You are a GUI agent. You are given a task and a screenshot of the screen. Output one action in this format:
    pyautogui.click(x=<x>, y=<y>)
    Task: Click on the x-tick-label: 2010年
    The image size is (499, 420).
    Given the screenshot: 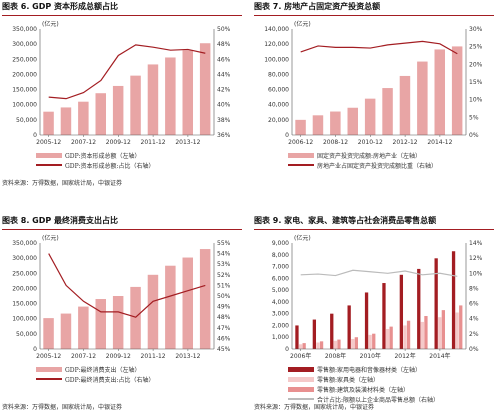 What is the action you would take?
    pyautogui.click(x=370, y=356)
    